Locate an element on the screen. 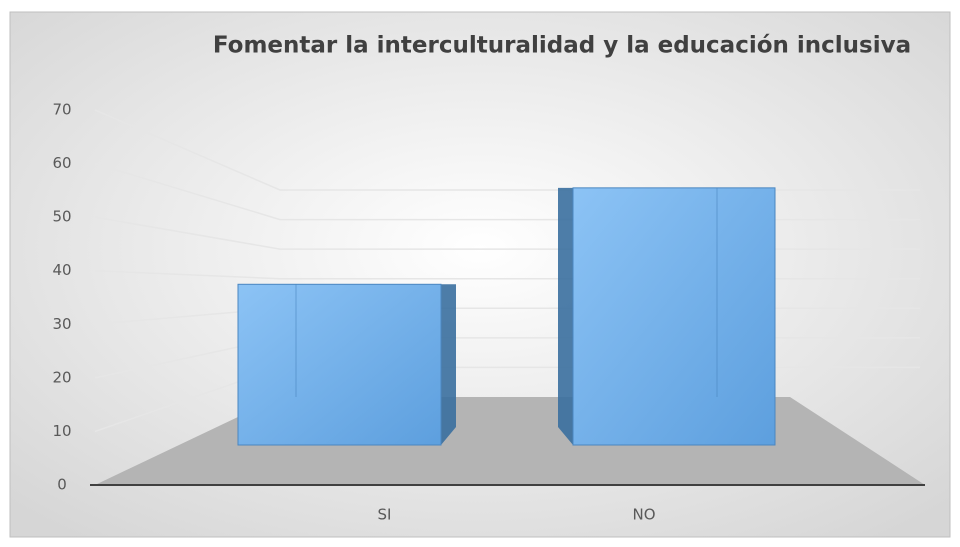  y-tick-label: 10 is located at coordinates (61, 431).